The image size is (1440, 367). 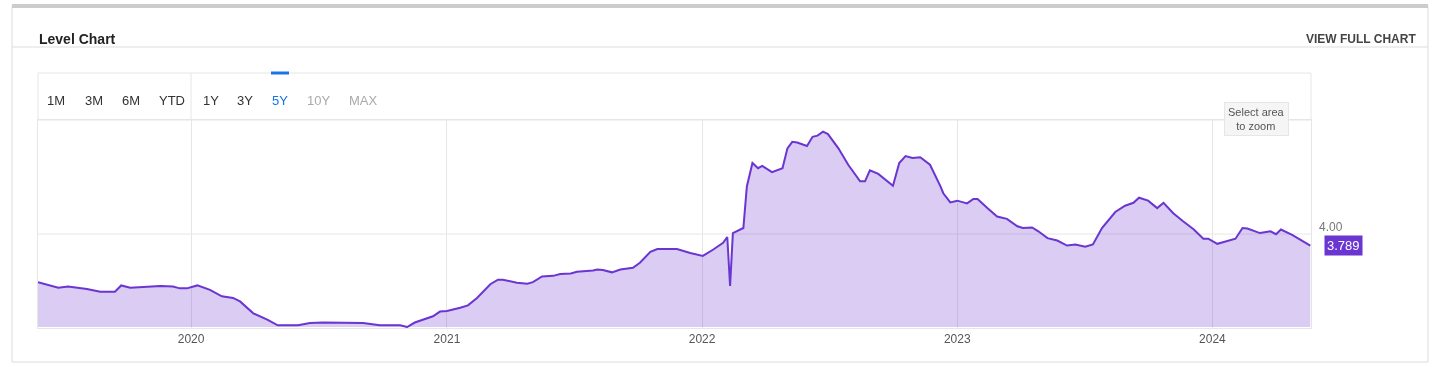 What do you see at coordinates (1256, 119) in the screenshot?
I see `annotation: Select area to zoom` at bounding box center [1256, 119].